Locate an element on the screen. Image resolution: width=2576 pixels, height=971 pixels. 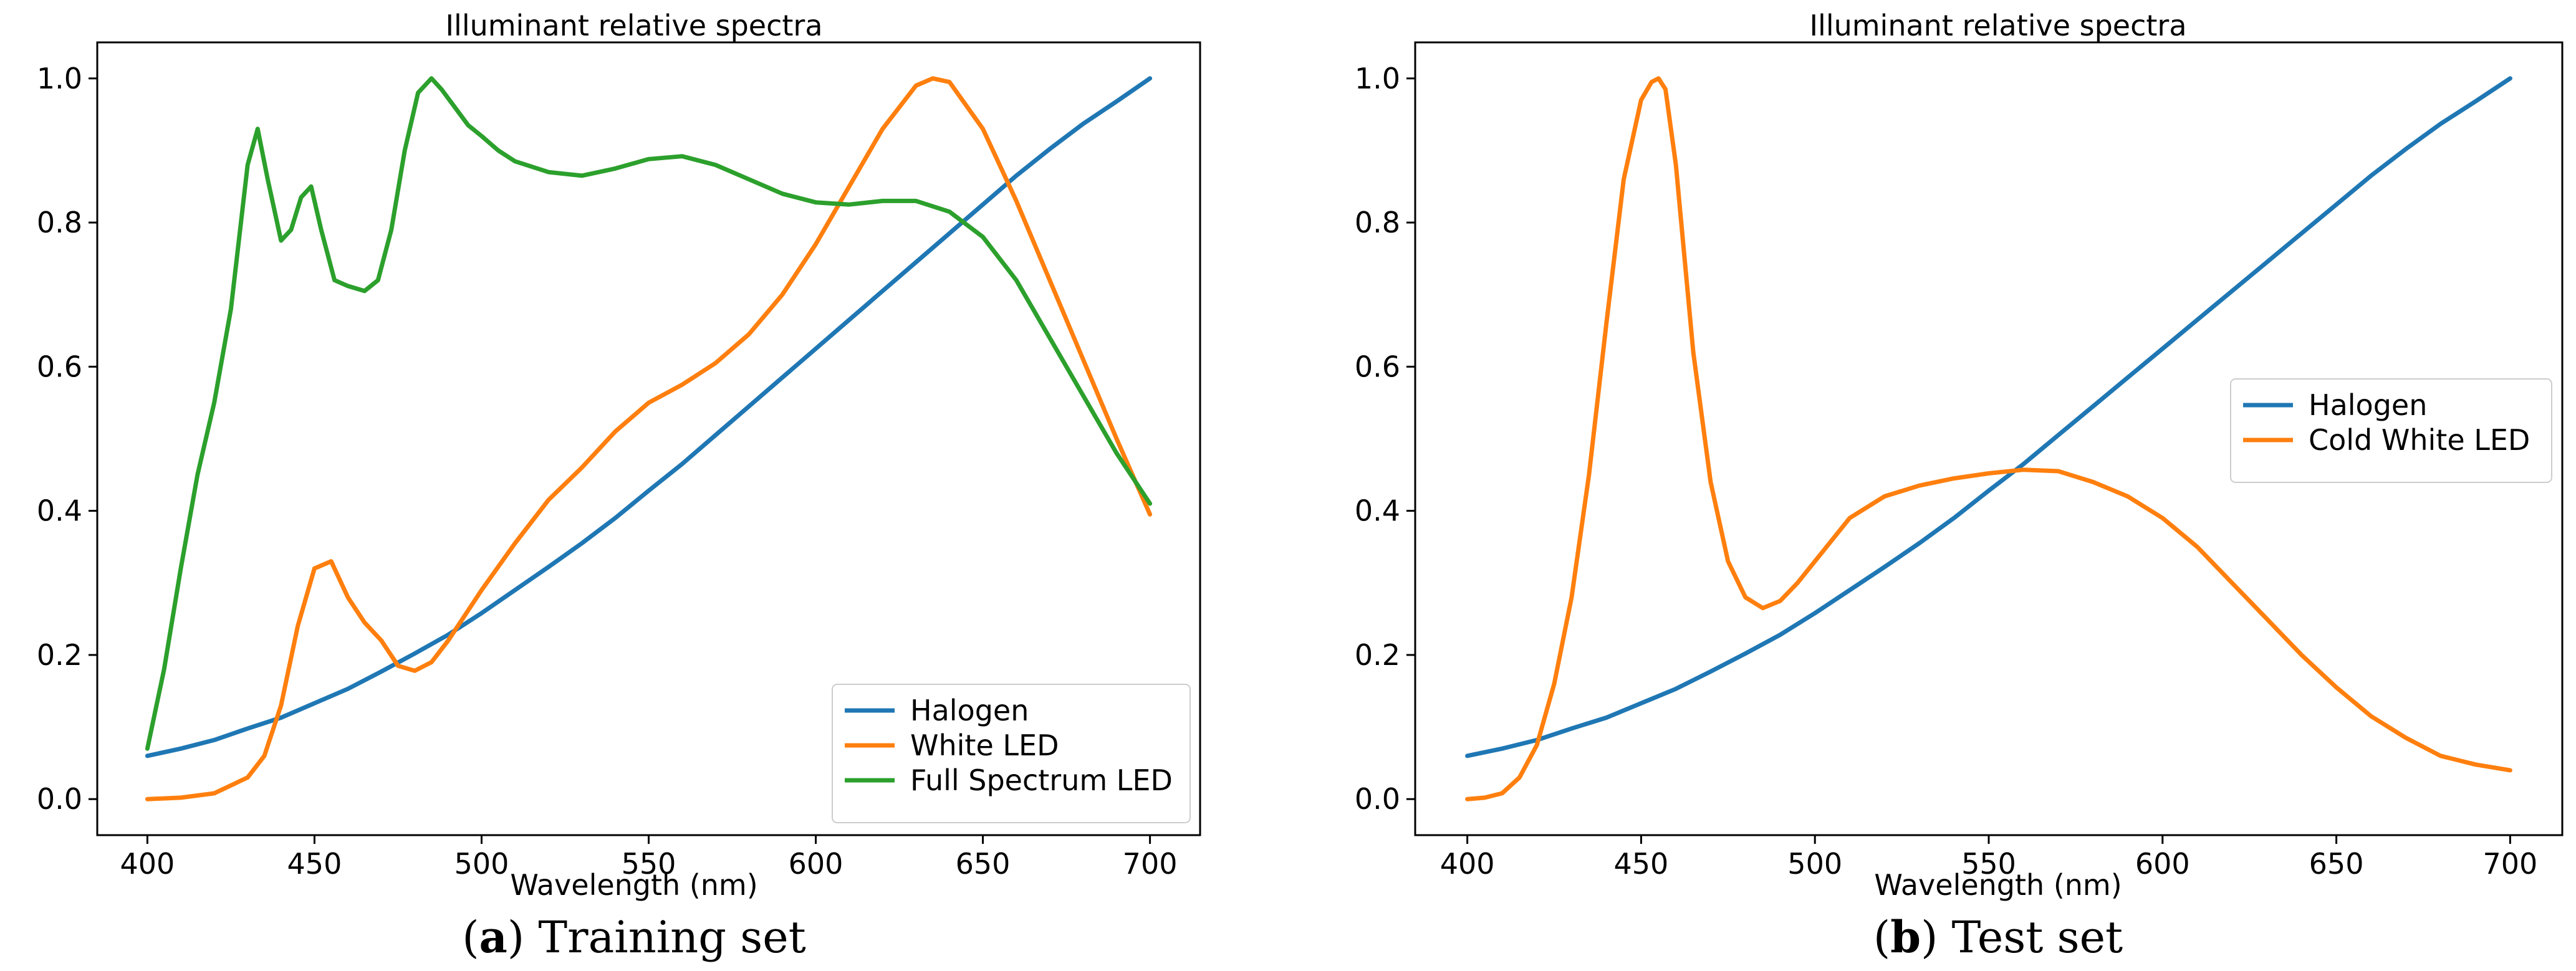
caption: (a) Training set is located at coordinates (634, 937).